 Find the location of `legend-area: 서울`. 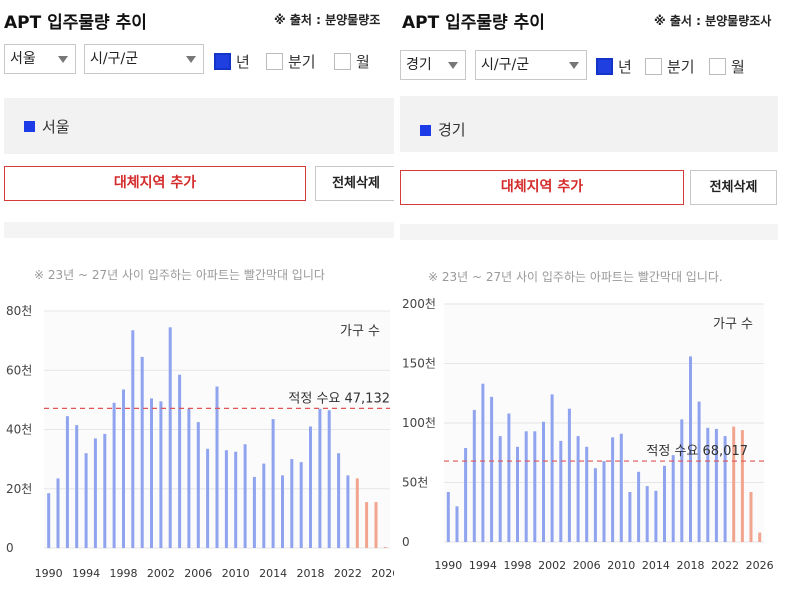

legend-area: 서울 is located at coordinates (199, 126).